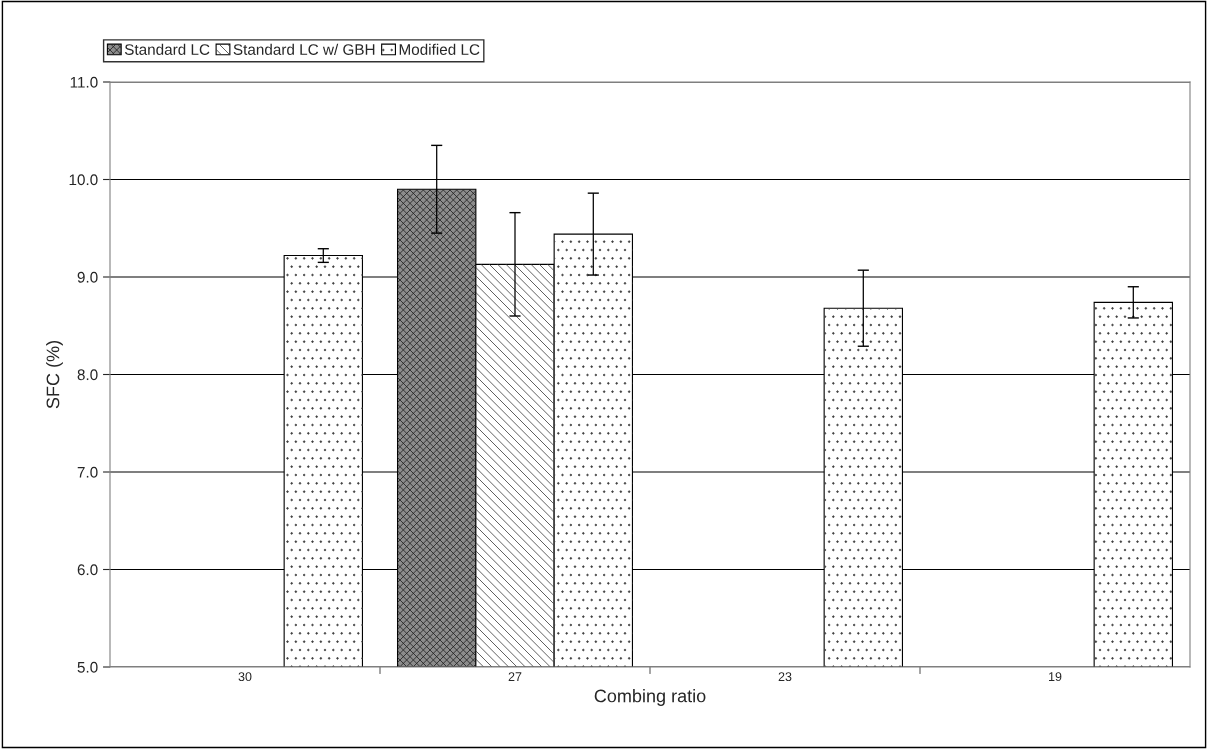 The image size is (1208, 749). I want to click on x-tick-label: 19, so click(1055, 677).